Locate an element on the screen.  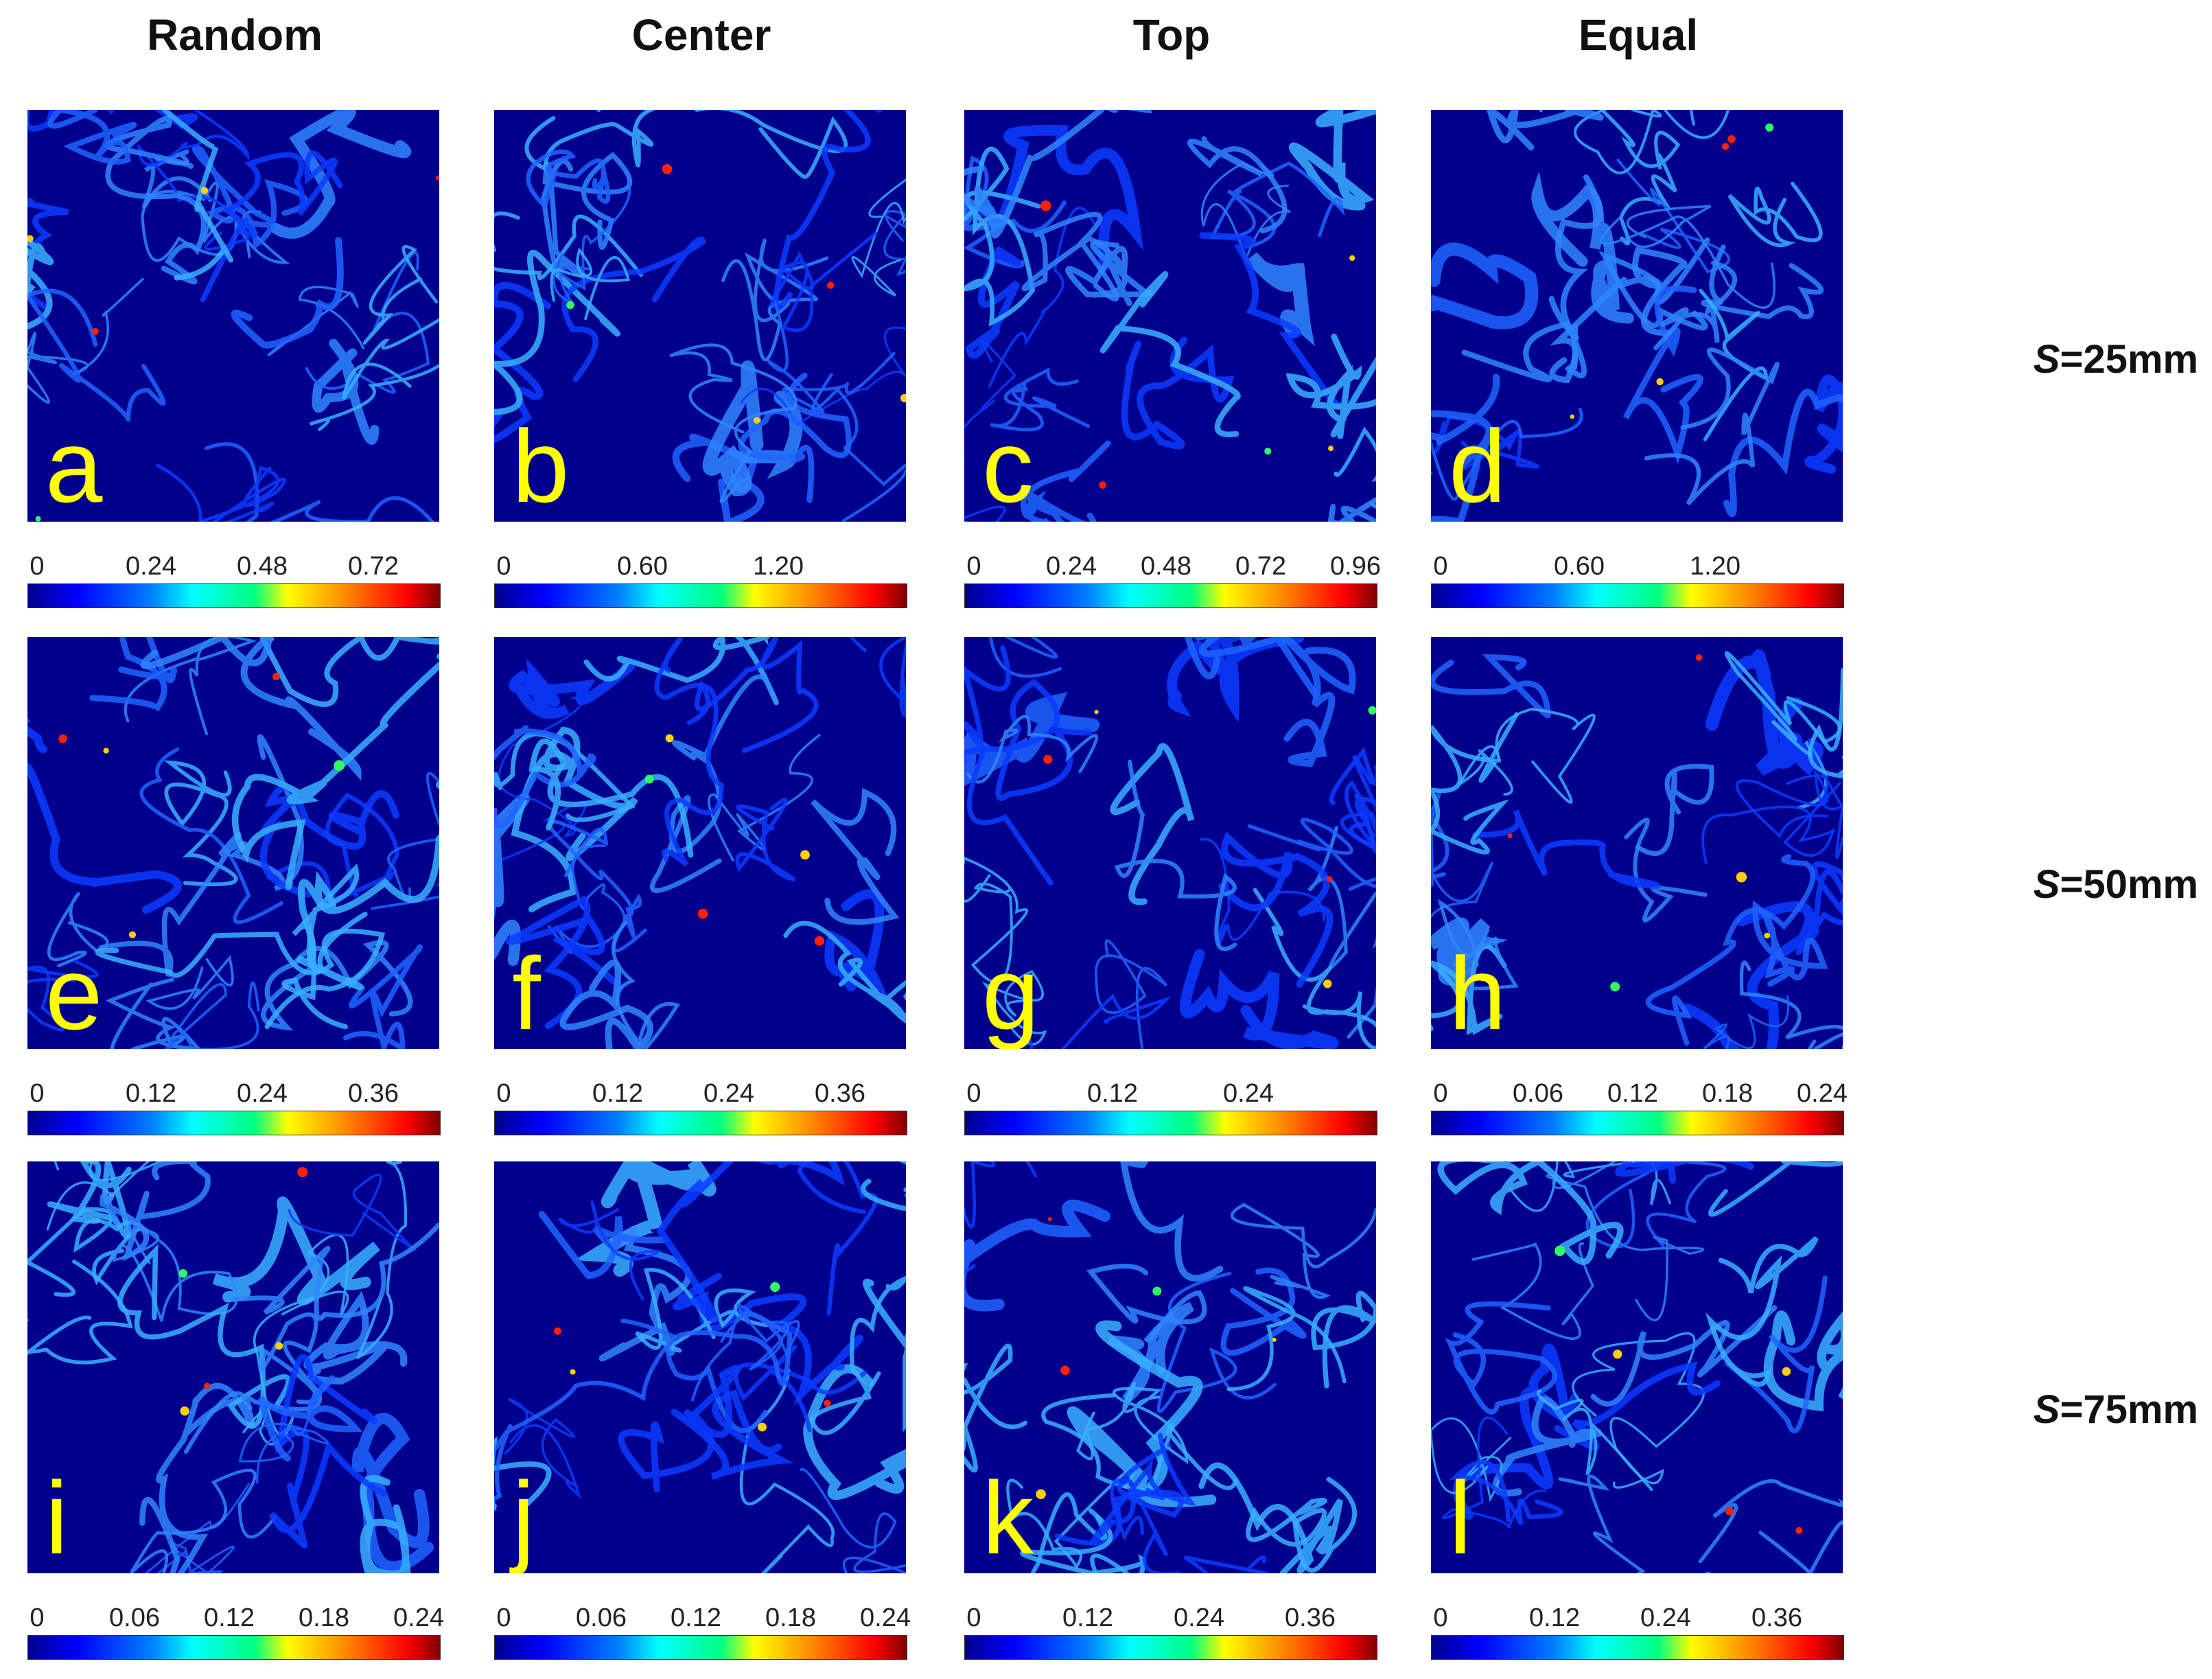
row-label-value: =50mm is located at coordinates (2129, 885).